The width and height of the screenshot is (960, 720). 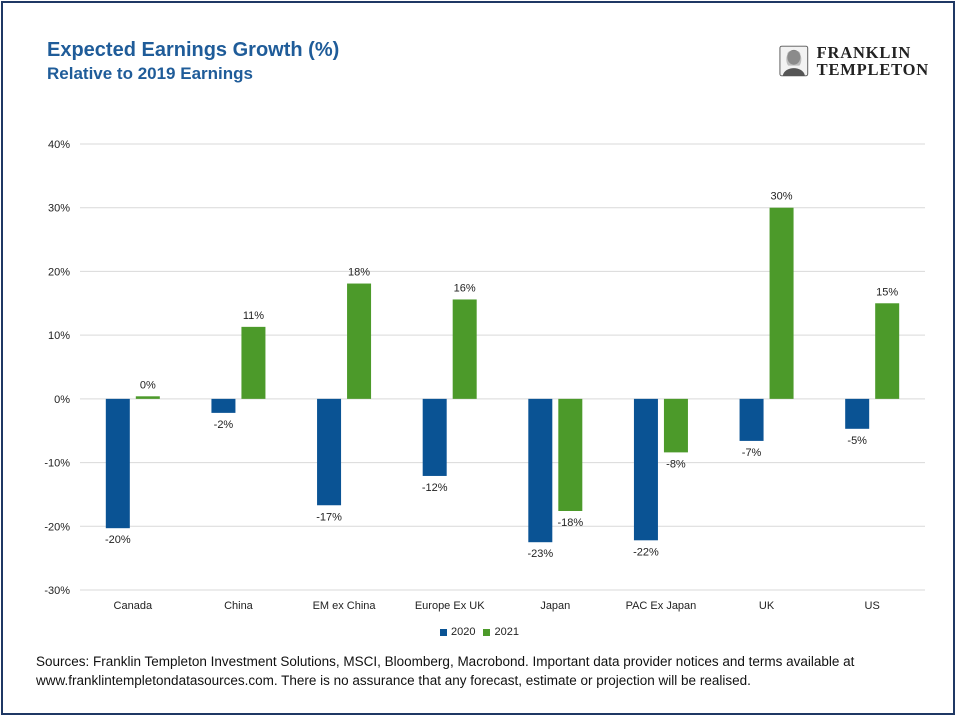 I want to click on data-label-2021: 16%, so click(x=465, y=288).